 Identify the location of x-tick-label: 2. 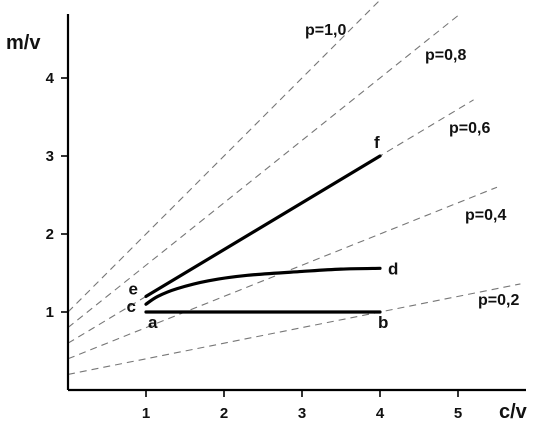
(224, 413).